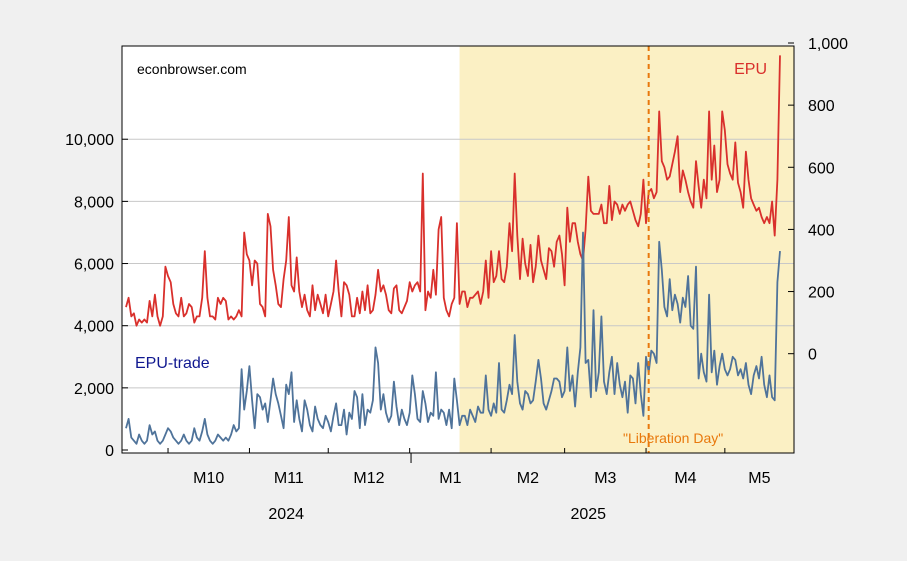  I want to click on watermark: econbrowser.com, so click(192, 69).